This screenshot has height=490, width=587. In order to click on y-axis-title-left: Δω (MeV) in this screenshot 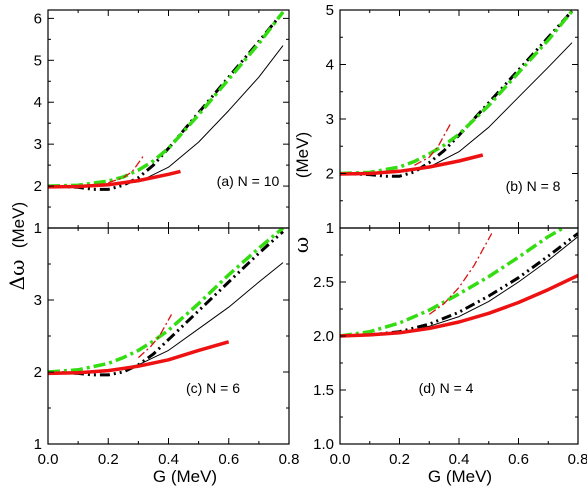, I will do `click(17, 246)`.